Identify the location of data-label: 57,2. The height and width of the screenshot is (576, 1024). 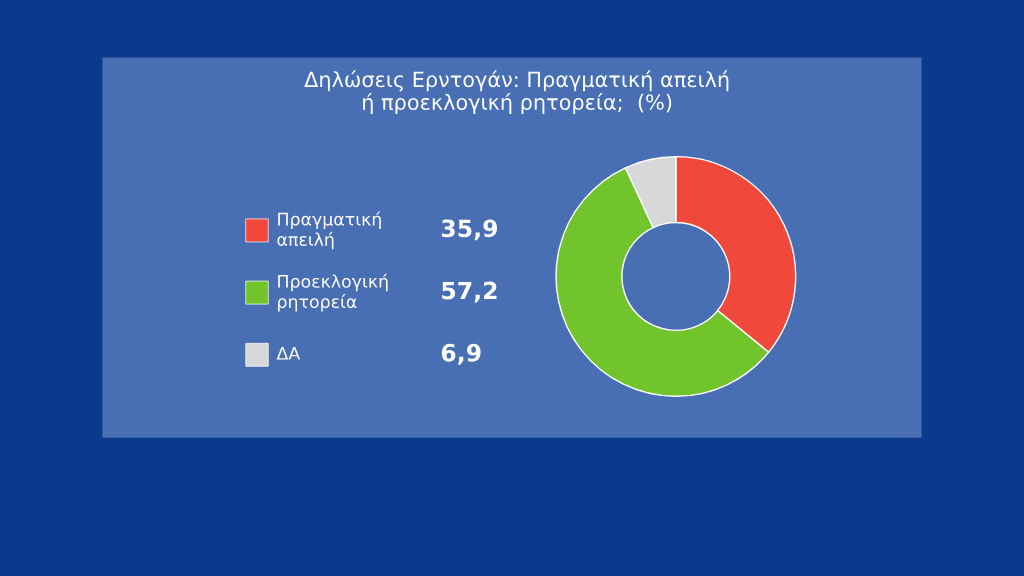
(469, 292).